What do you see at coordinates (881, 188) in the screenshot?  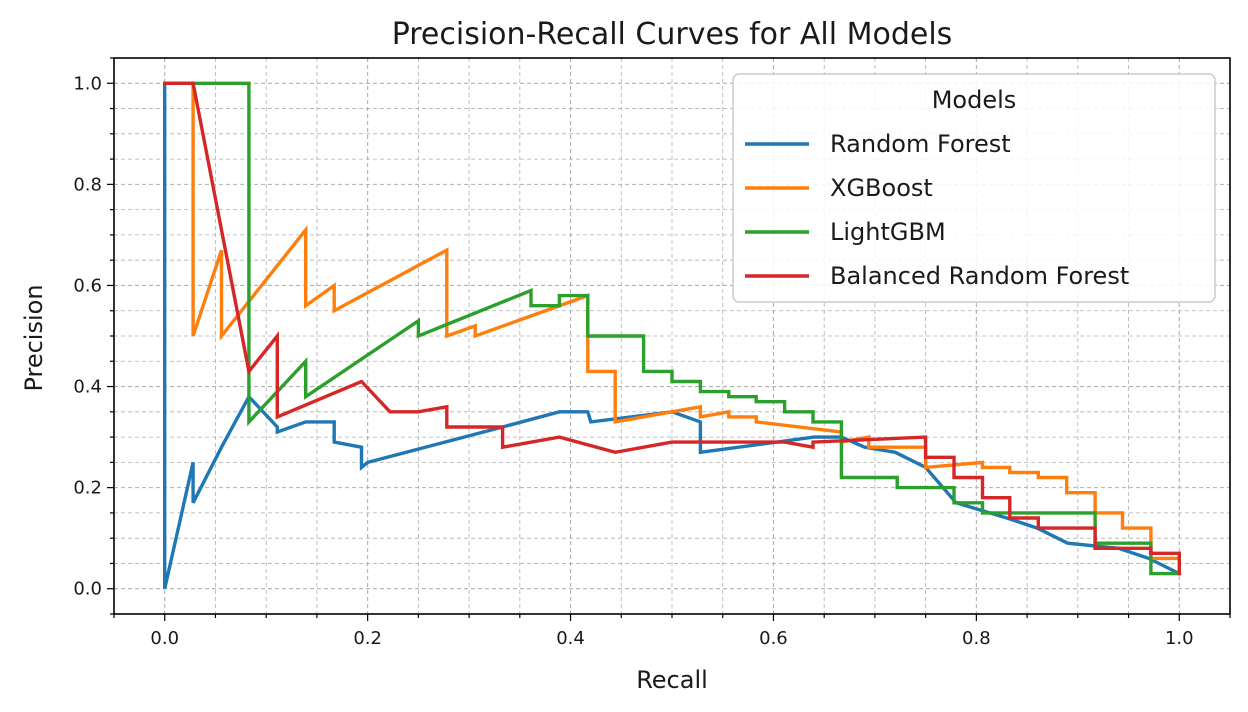 I see `legend-label-xgboost: XGBoost` at bounding box center [881, 188].